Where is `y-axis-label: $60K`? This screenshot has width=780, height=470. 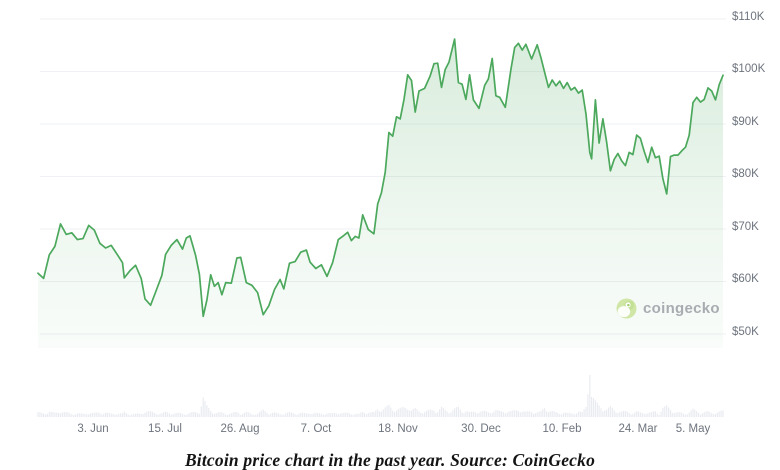 y-axis-label: $60K is located at coordinates (745, 279).